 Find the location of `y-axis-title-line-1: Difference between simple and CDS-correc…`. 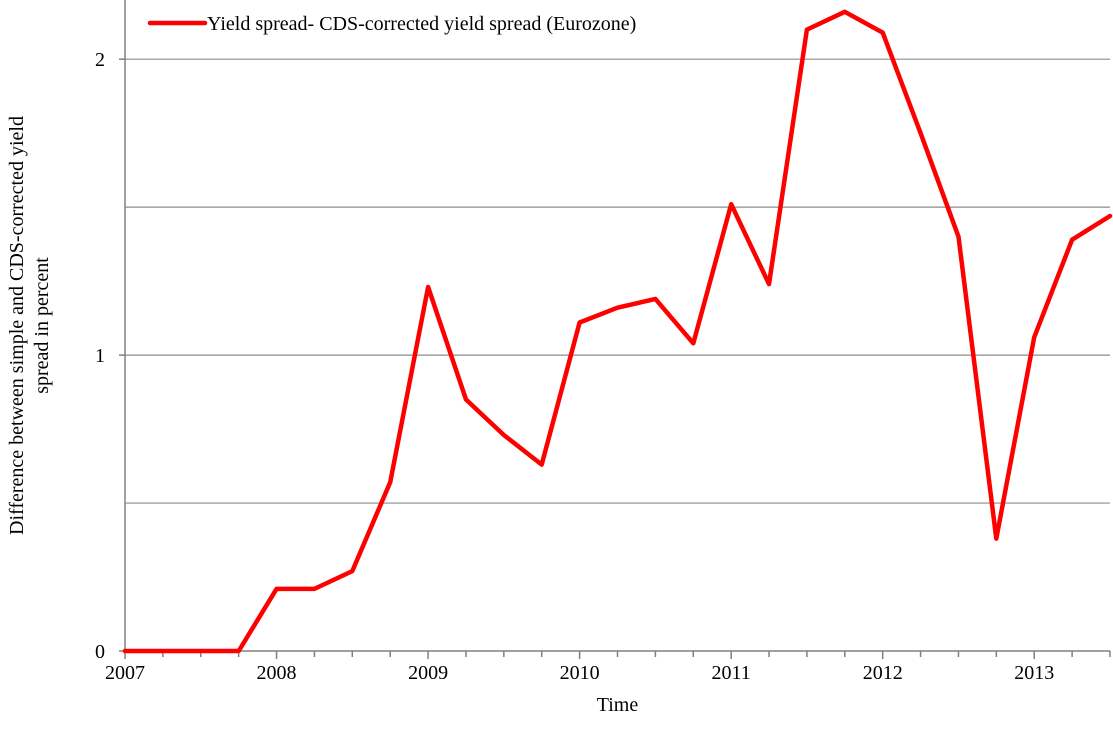

y-axis-title-line-1: Difference between simple and CDS-correc… is located at coordinates (17, 325).